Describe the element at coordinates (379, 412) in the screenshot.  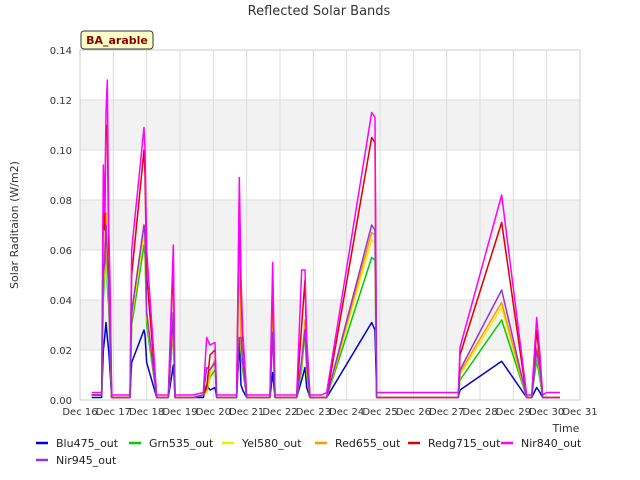
I see `x-tick-label: Dec 25` at that location.